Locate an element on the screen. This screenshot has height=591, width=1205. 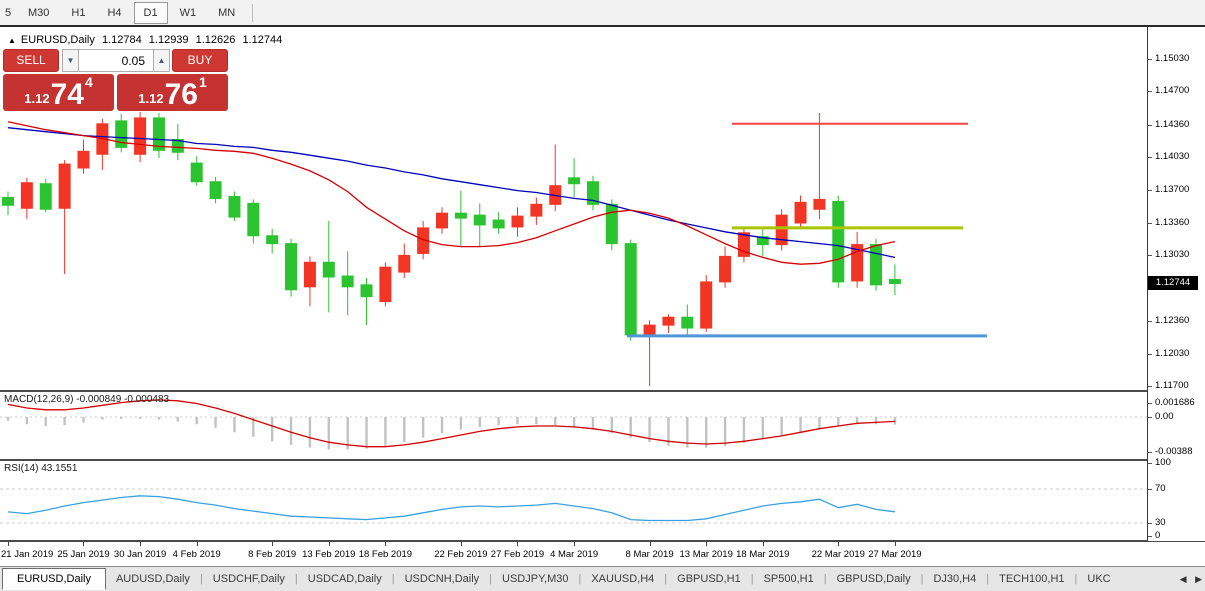
tab-scroll-left-icon: ◀ is located at coordinates (1183, 579).